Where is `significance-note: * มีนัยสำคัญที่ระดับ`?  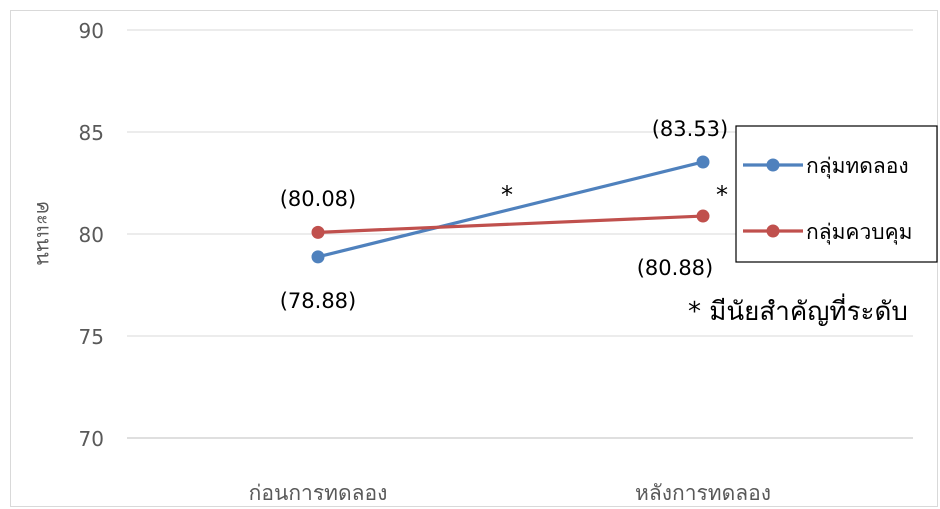
significance-note: * มีนัยสำคัญที่ระดับ is located at coordinates (798, 310).